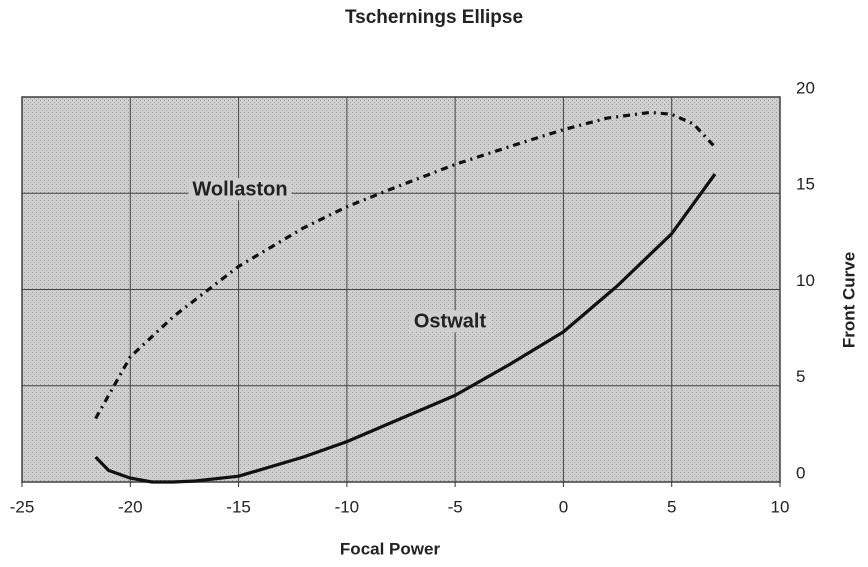 This screenshot has height=567, width=868. What do you see at coordinates (238, 506) in the screenshot?
I see `x-tick-label: -15` at bounding box center [238, 506].